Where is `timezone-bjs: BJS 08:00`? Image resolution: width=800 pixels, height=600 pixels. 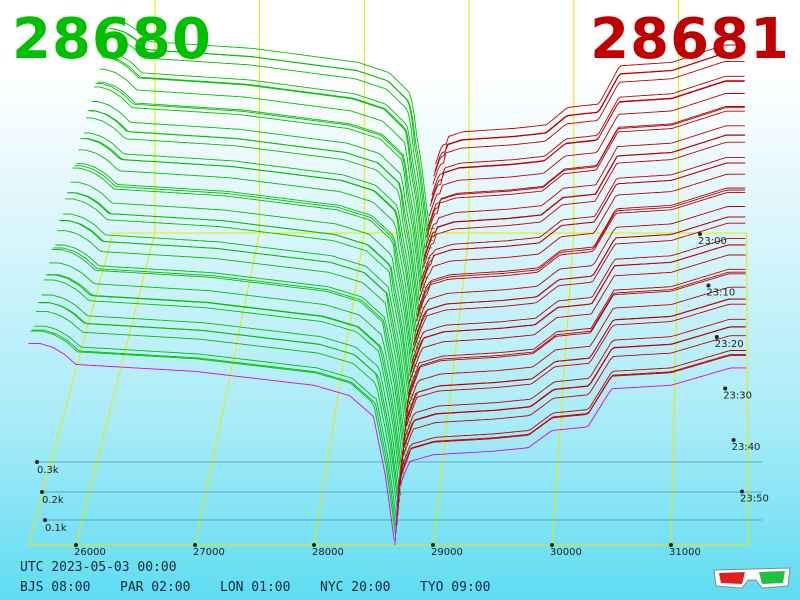
timezone-bjs: BJS 08:00 is located at coordinates (55, 587).